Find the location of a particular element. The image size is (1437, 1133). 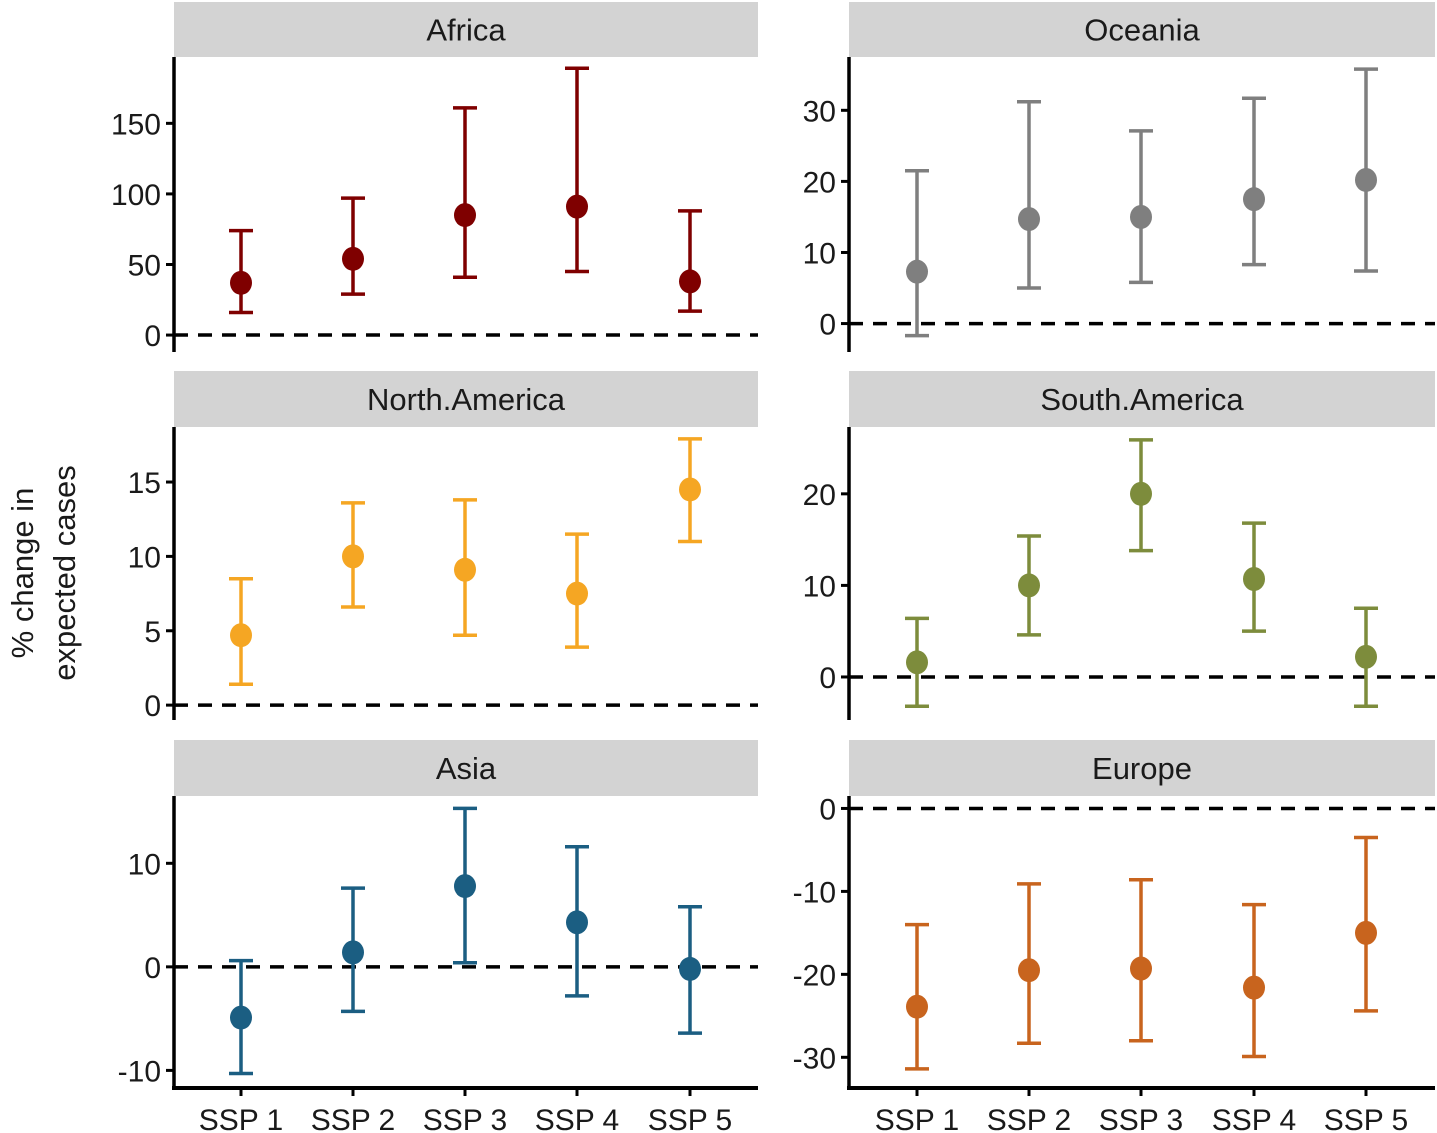

panel-oceania: Oceania 0 10 20 30 is located at coordinates (1119, 177).